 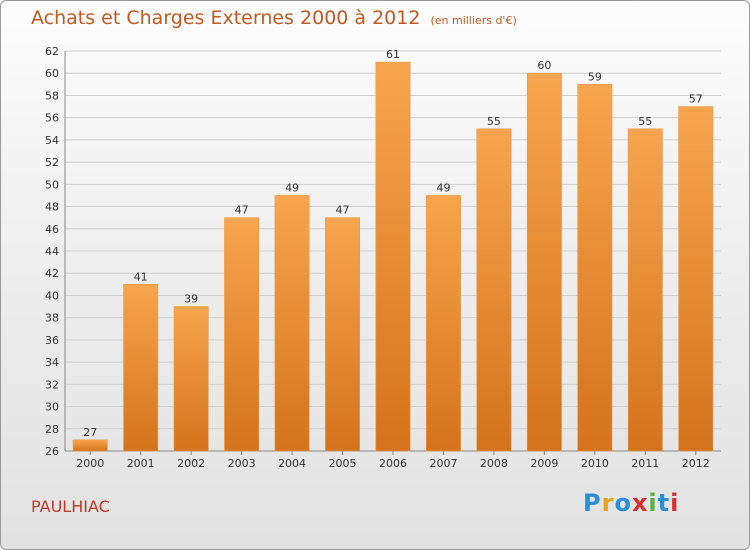 I want to click on data-label: 39, so click(x=191, y=299).